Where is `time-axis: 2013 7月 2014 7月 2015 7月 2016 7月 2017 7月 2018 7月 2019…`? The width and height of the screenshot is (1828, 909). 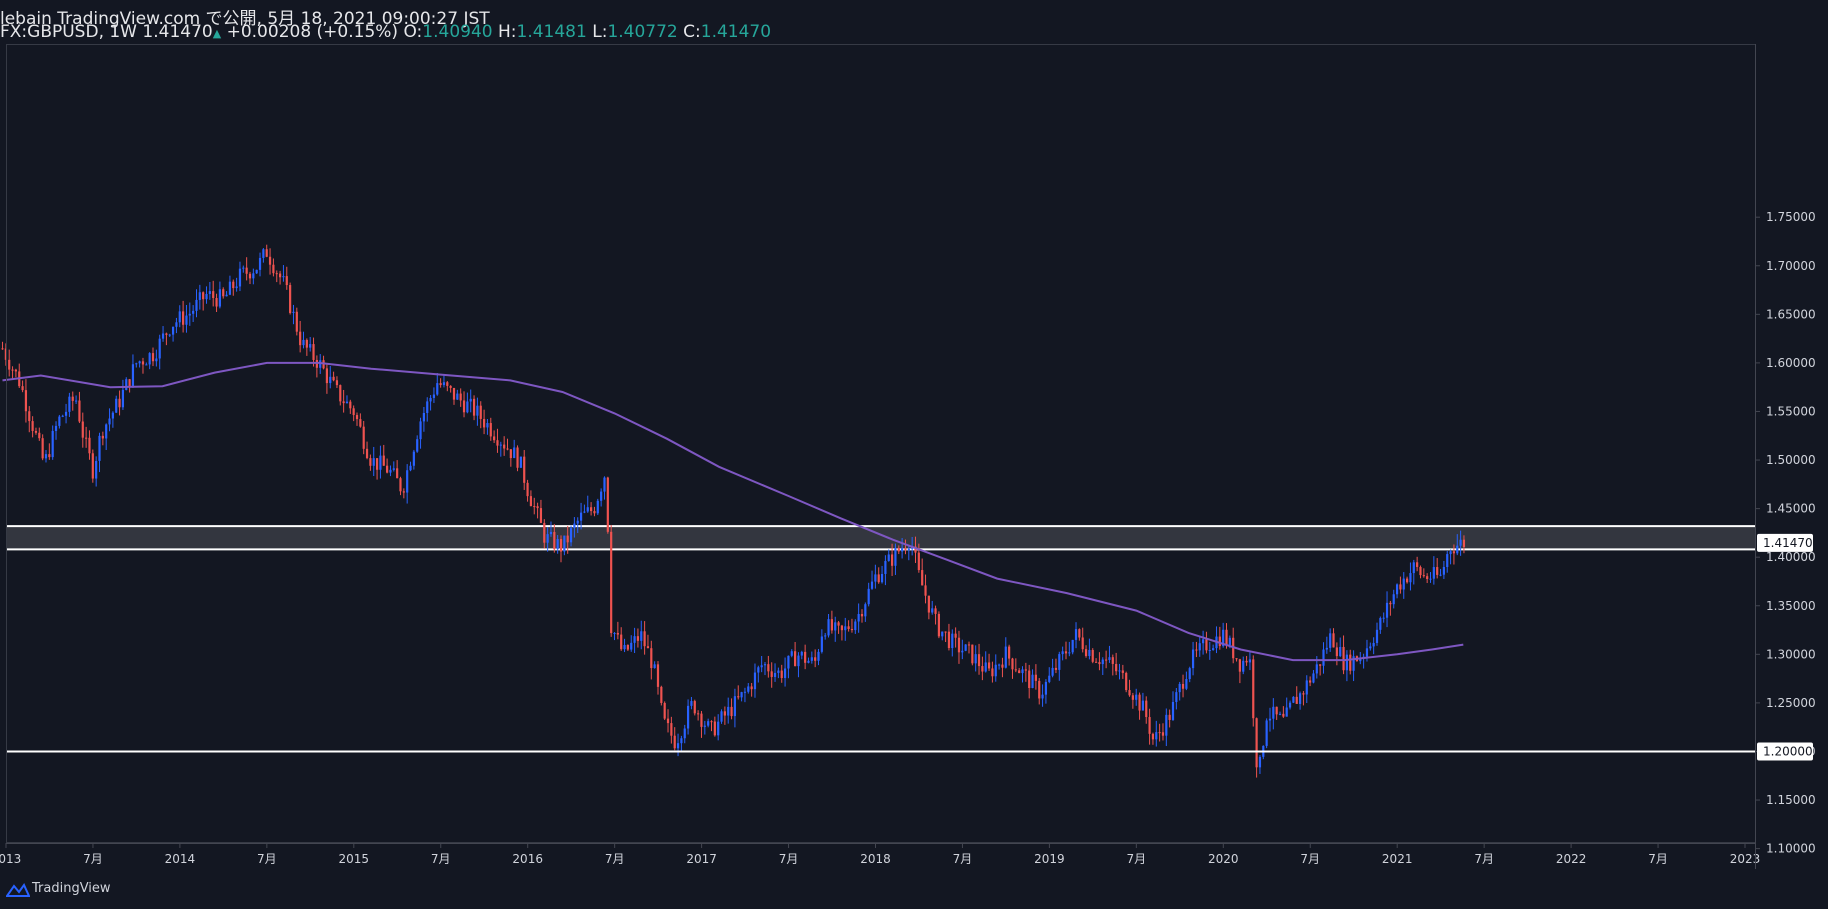
time-axis: 2013 7月 2014 7月 2015 7月 2016 7月 2017 7月 2018 7月 2019… is located at coordinates (880, 854).